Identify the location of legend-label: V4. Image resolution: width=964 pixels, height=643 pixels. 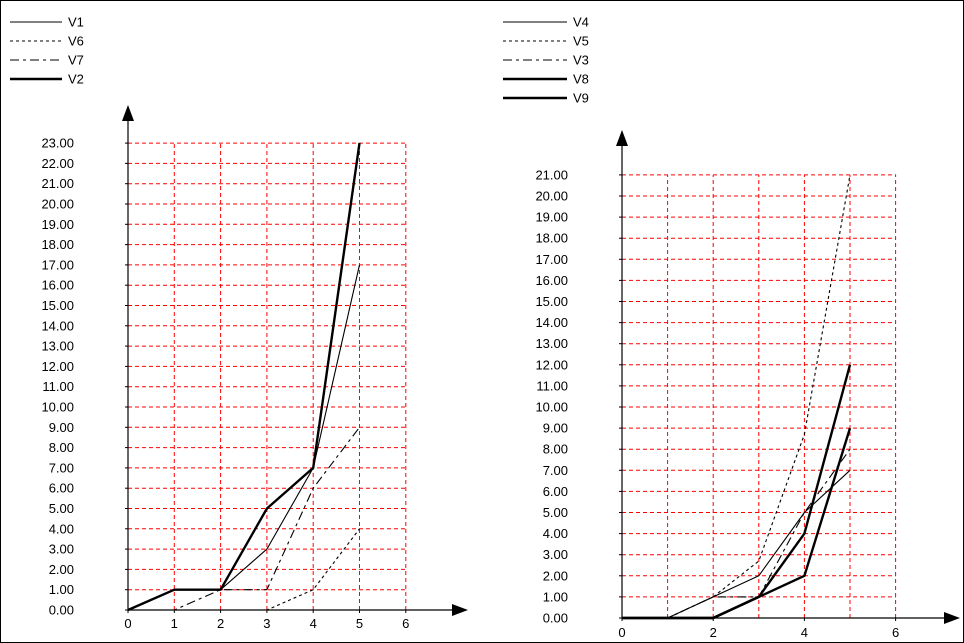
(581, 22).